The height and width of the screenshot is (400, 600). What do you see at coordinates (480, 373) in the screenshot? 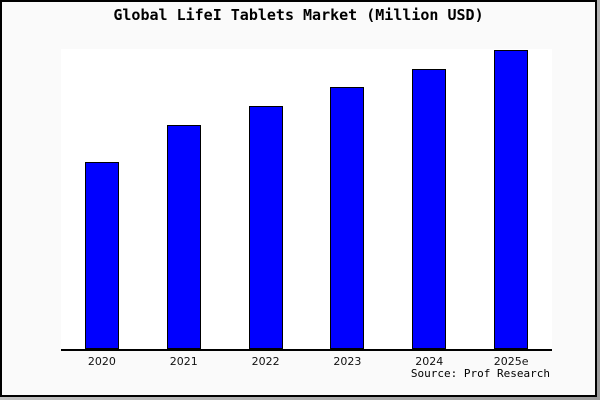
I see `source-note: Source: Prof Research` at bounding box center [480, 373].